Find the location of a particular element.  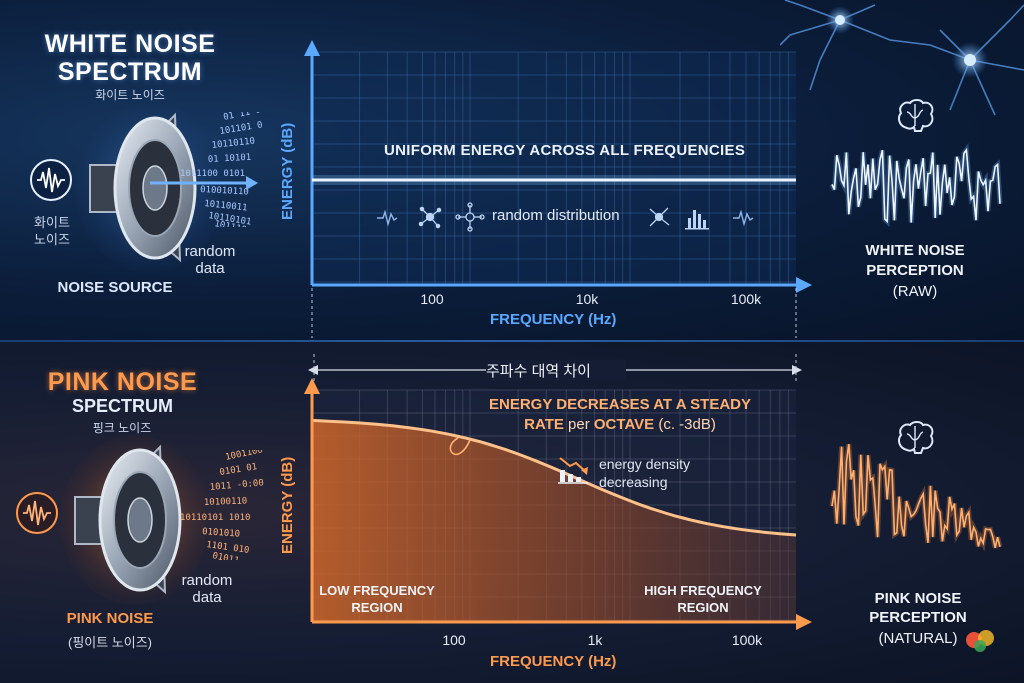

frequency-span-arrow is located at coordinates (555, 369).